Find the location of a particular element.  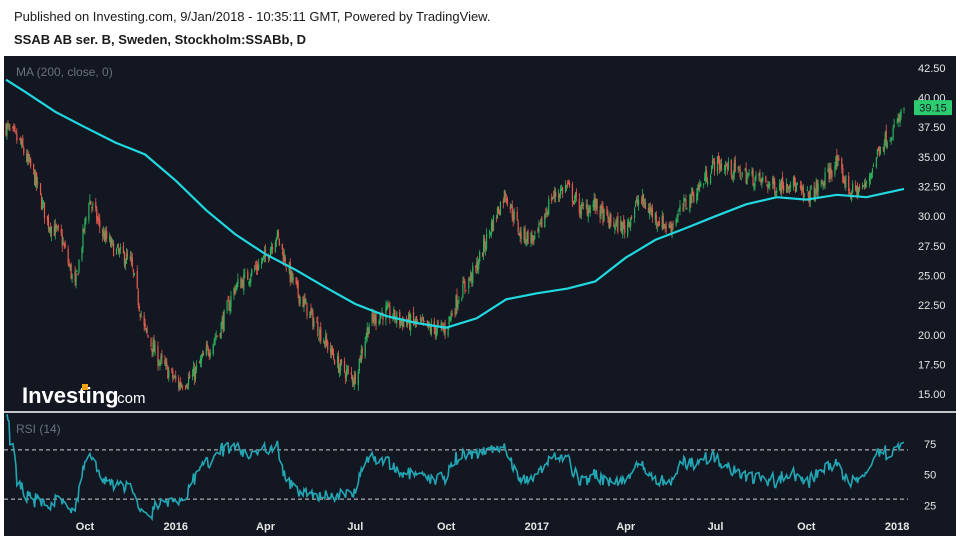

time-tick-label: Oct is located at coordinates (446, 527).